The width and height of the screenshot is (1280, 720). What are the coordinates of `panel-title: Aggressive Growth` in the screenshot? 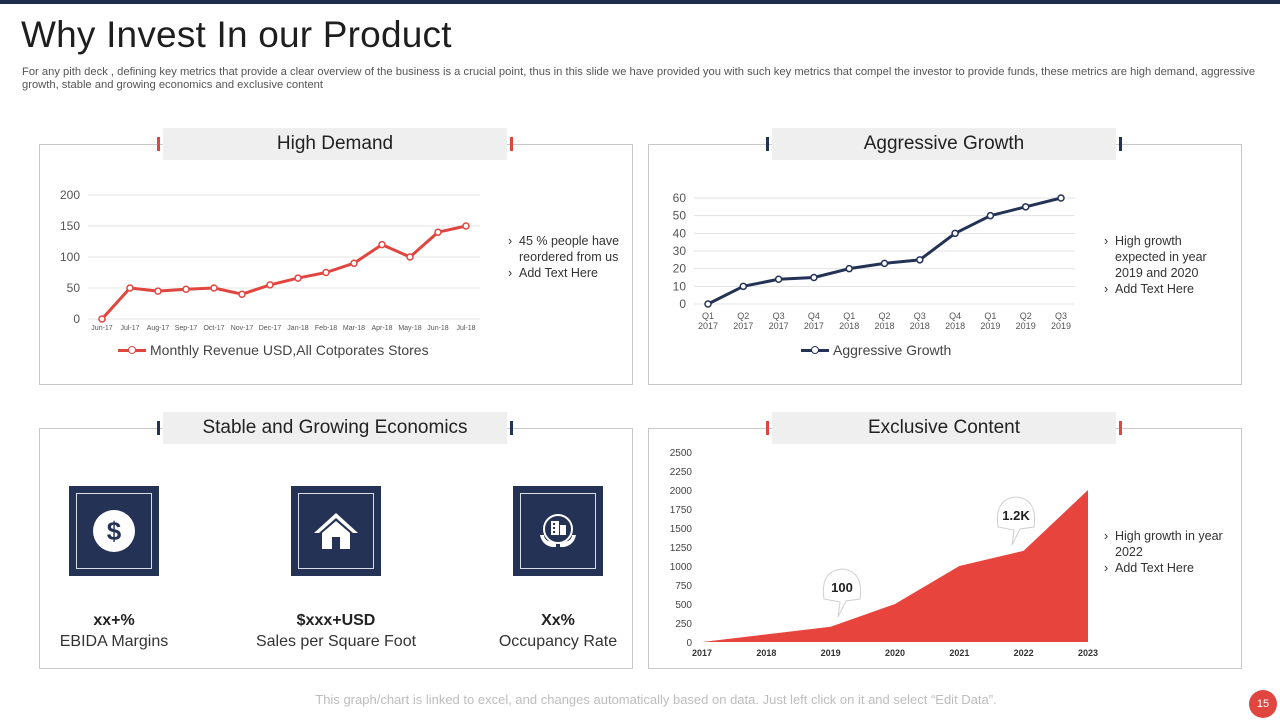 It's located at (944, 143).